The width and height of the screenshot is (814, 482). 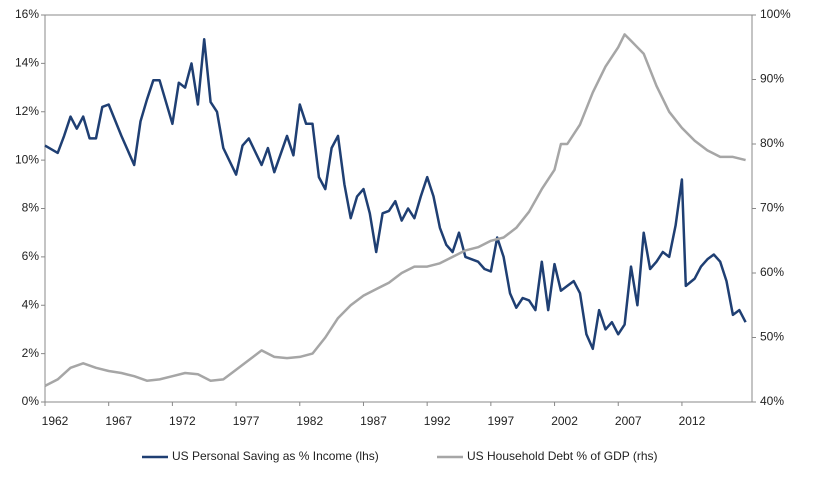 I want to click on x-tick-label: 1967, so click(x=118, y=421).